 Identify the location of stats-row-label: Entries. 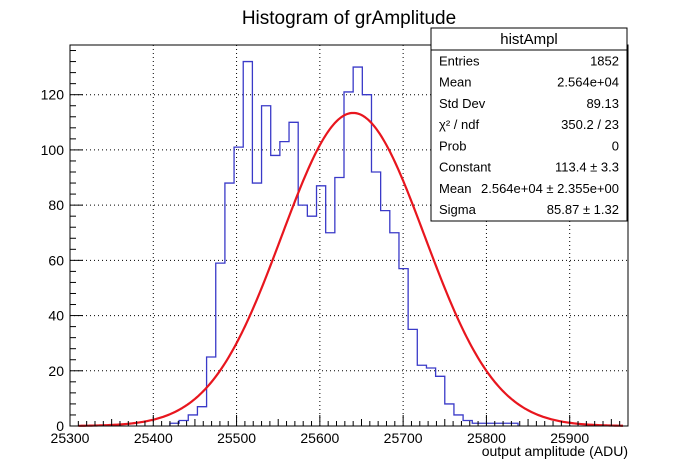
(459, 60).